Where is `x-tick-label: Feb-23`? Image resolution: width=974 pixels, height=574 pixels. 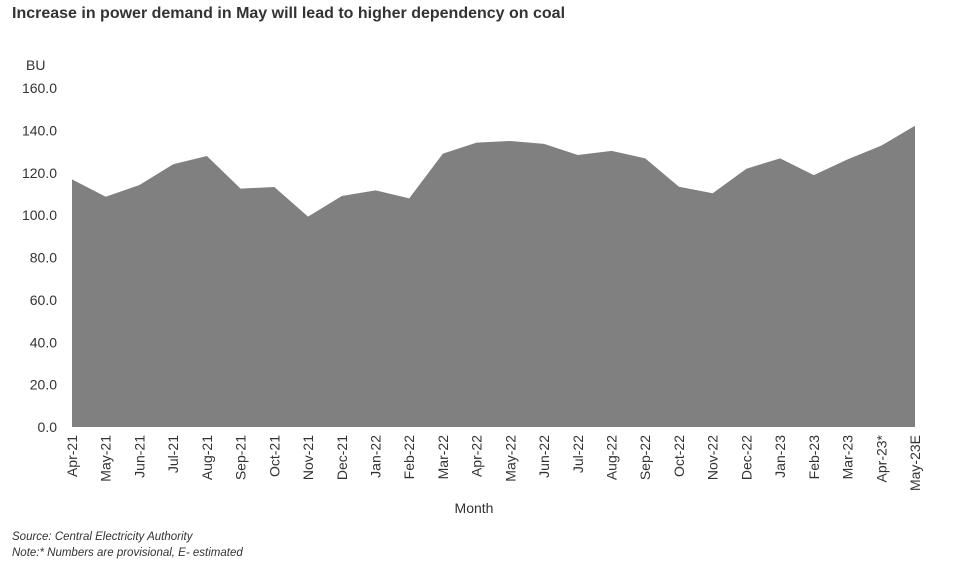
x-tick-label: Feb-23 is located at coordinates (814, 457).